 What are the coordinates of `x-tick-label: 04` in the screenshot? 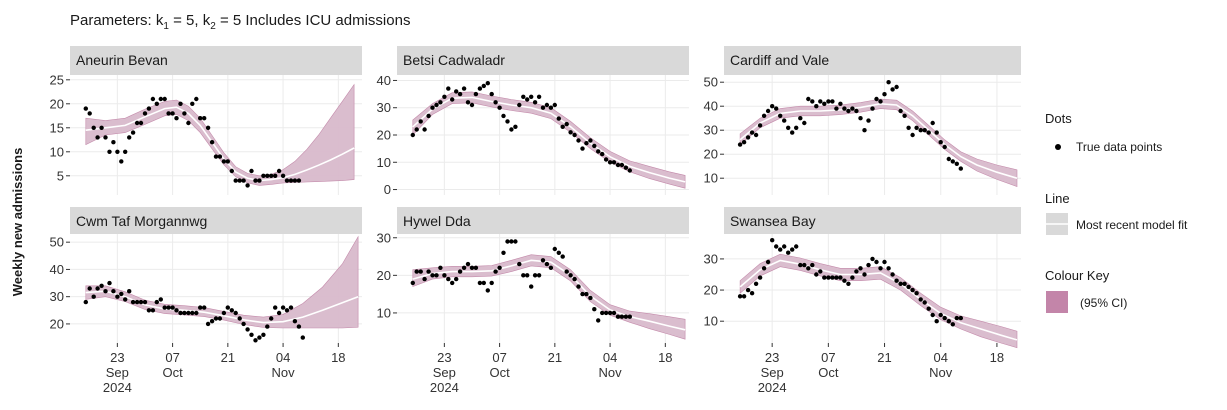 It's located at (940, 357).